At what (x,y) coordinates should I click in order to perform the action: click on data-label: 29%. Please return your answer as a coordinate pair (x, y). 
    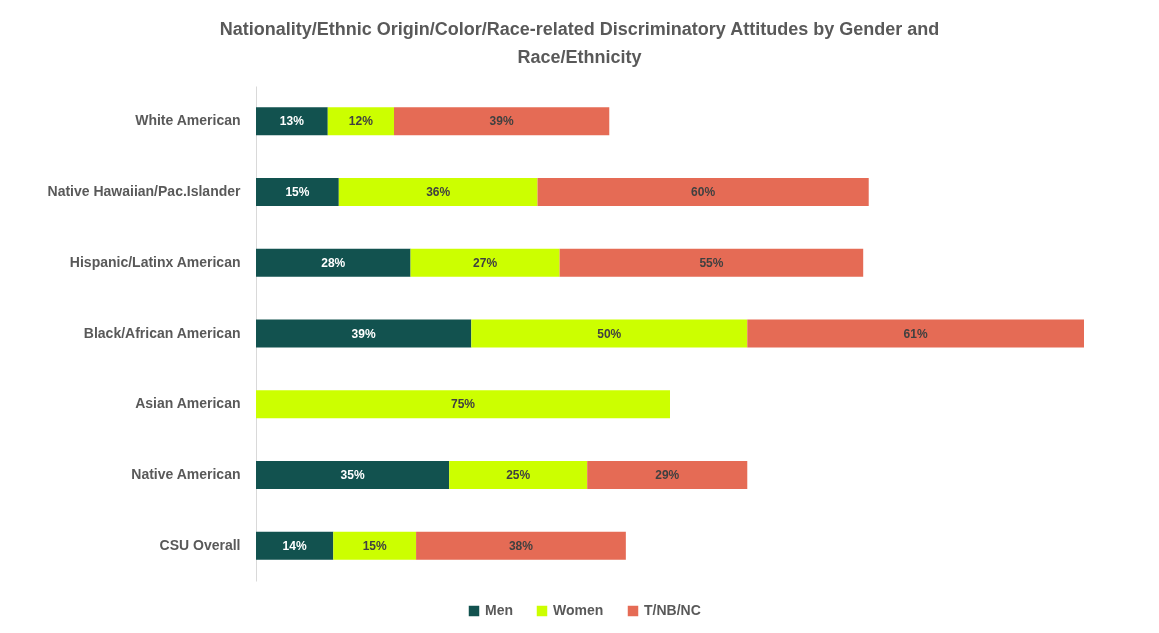
    Looking at the image, I should click on (667, 474).